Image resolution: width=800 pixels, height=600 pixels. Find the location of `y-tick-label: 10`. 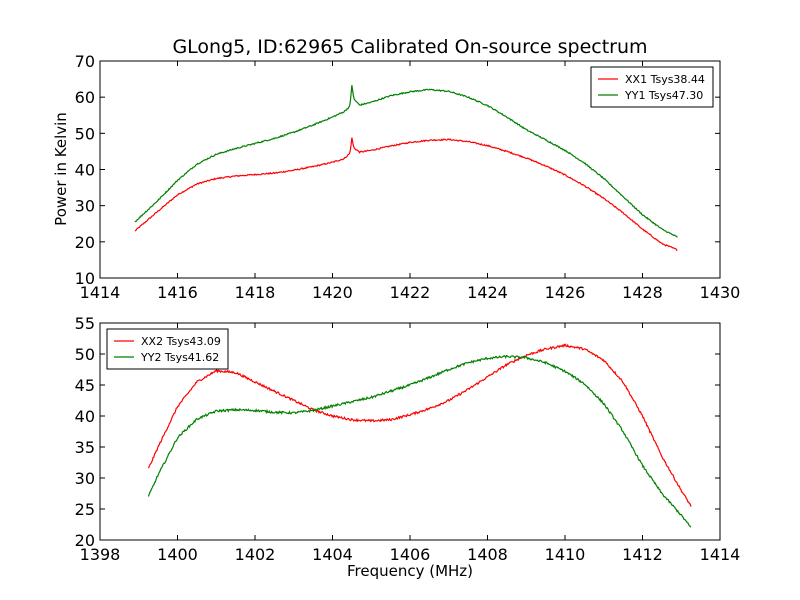

y-tick-label: 10 is located at coordinates (85, 278).